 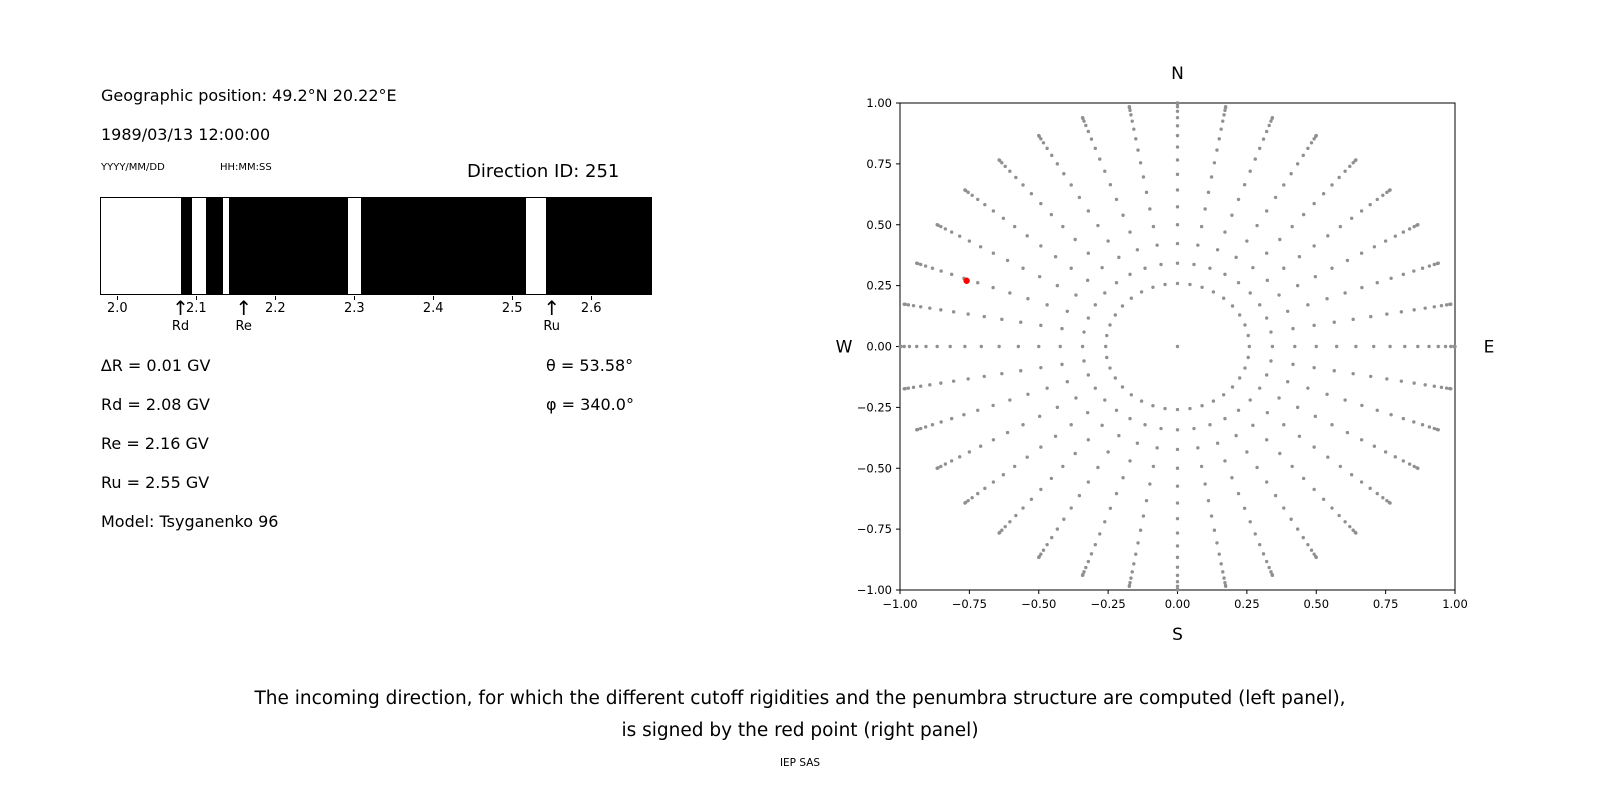 I want to click on penumbra-x-axis: 2.0 2.1 2.2 2.3 2.4 2.5 2.6, so click(x=376, y=307).